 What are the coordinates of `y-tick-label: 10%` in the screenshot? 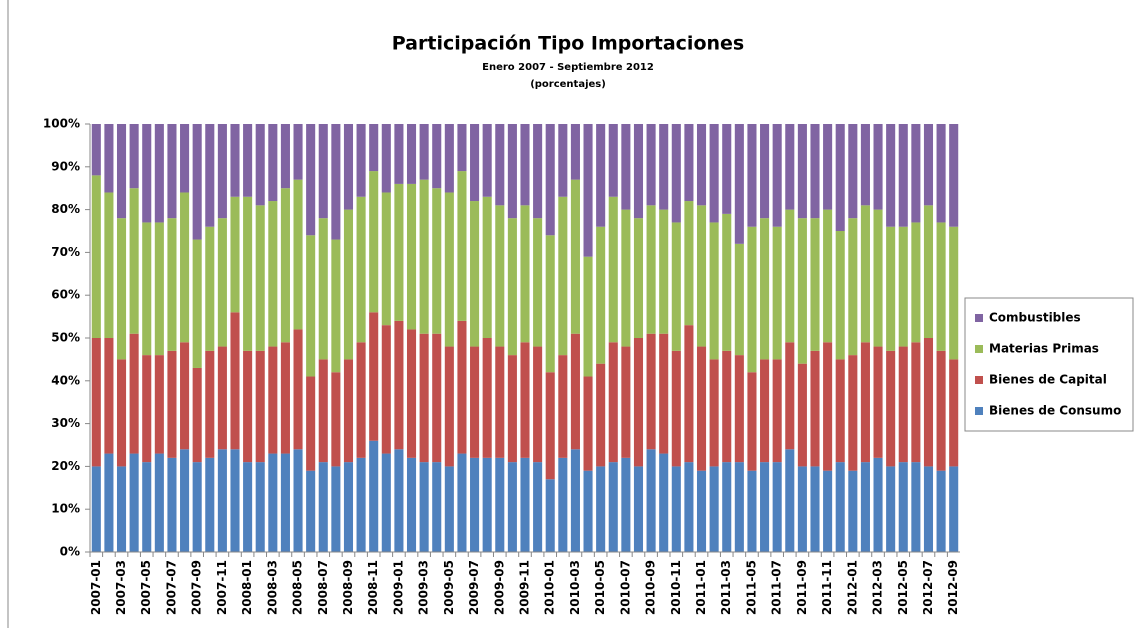 It's located at (65, 509).